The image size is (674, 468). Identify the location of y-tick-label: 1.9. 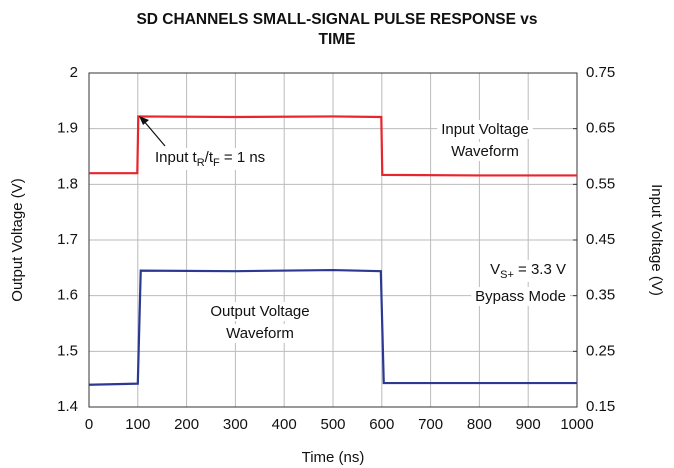
(67, 128).